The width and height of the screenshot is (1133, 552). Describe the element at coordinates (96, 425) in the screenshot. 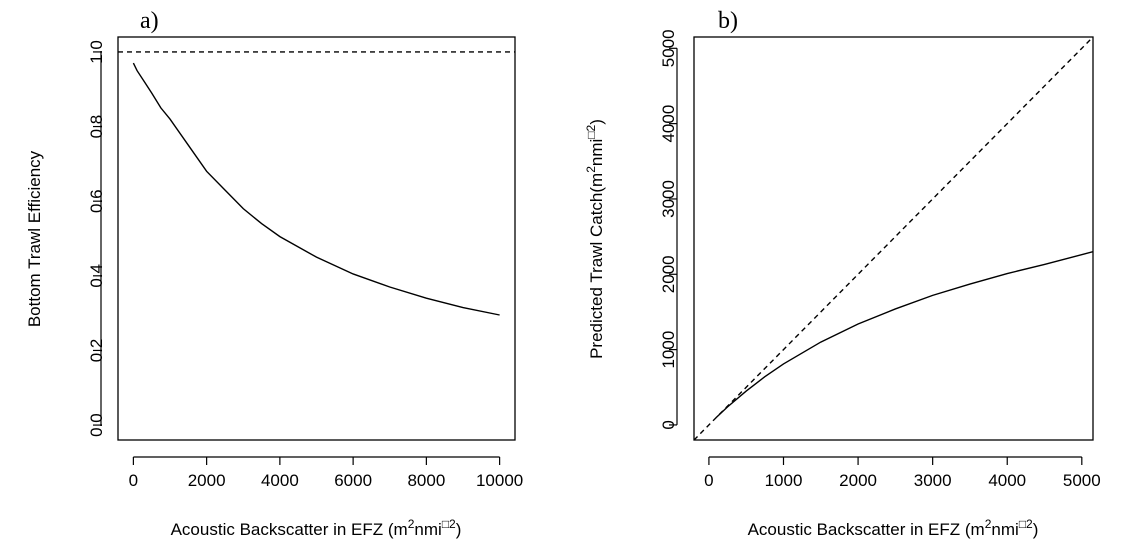

I see `y-tick-label: 0.0` at that location.